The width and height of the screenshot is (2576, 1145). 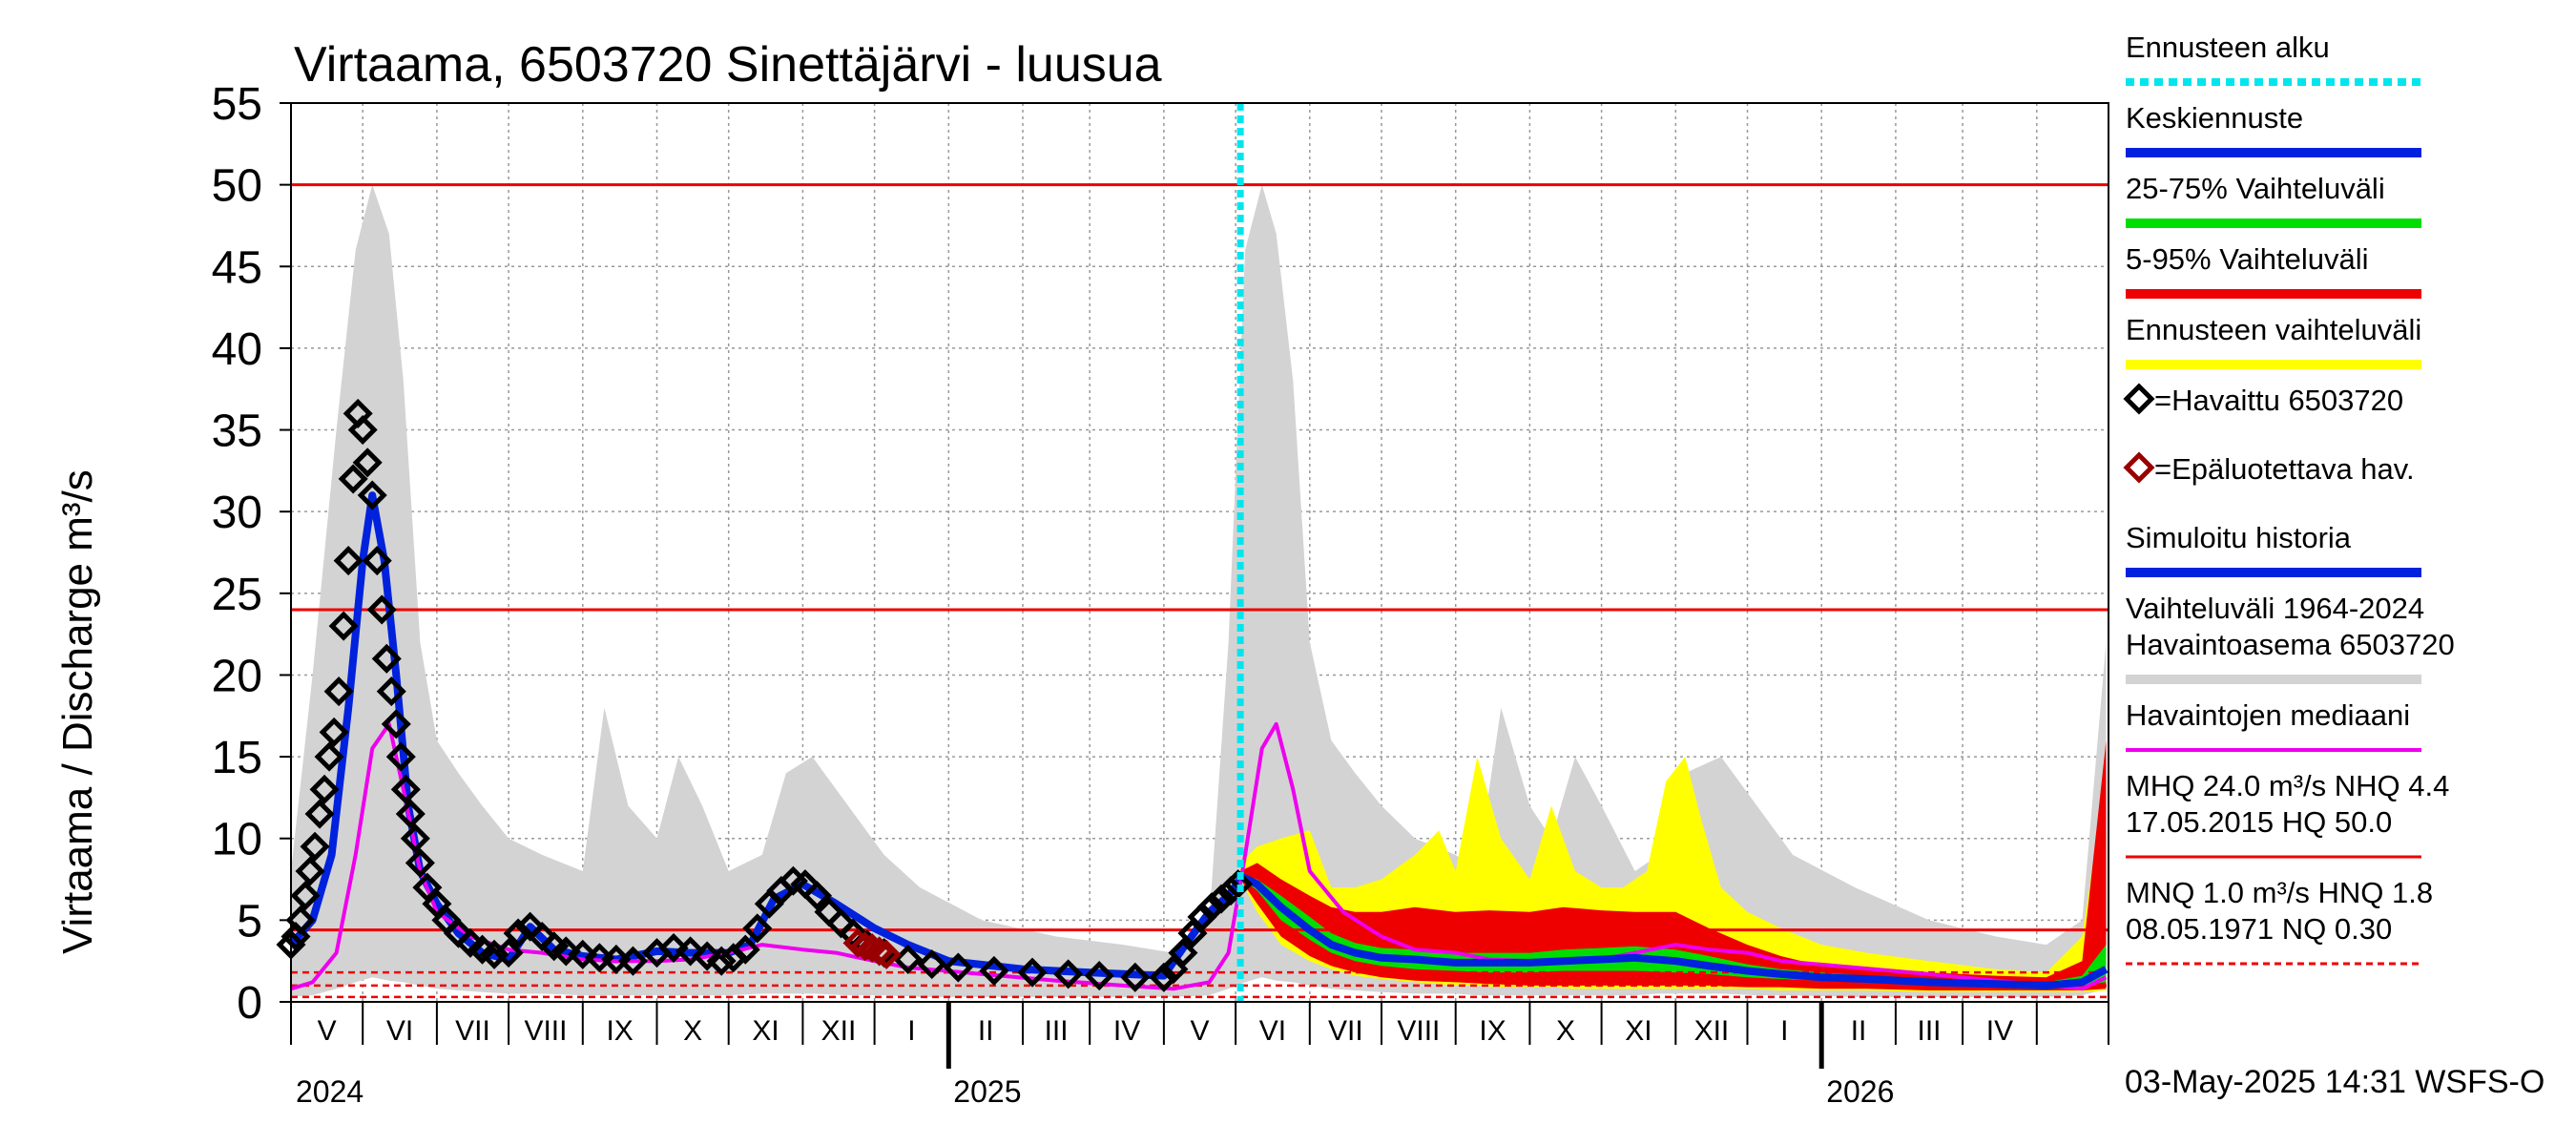 I want to click on legend-item: MHQ 24.0 m³/s NHQ 4.417.05.2015 HQ 50.0, so click(x=2287, y=814).